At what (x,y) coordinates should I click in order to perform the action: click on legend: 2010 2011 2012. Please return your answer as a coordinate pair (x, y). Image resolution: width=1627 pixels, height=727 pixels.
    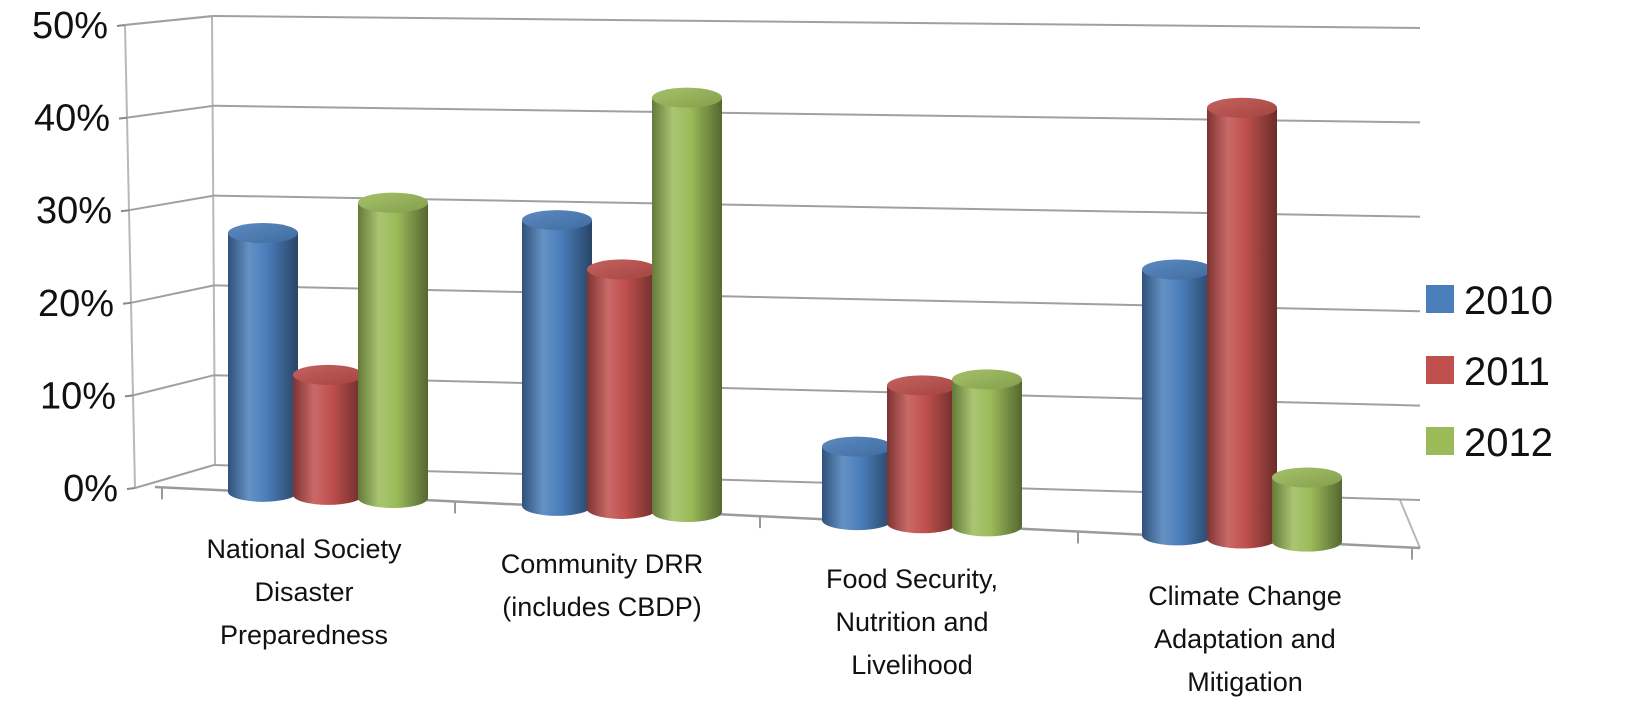
    Looking at the image, I should click on (1489, 372).